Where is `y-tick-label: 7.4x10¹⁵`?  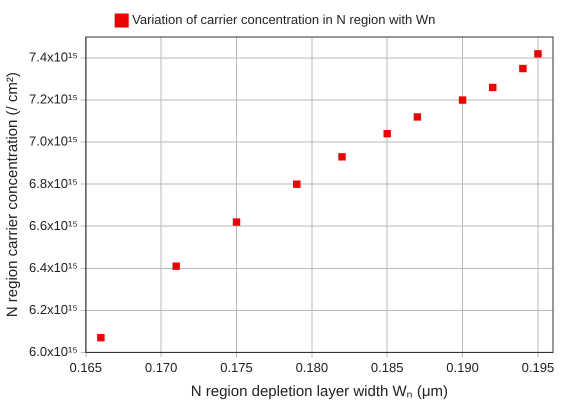
y-tick-label: 7.4x10¹⁵ is located at coordinates (53, 57).